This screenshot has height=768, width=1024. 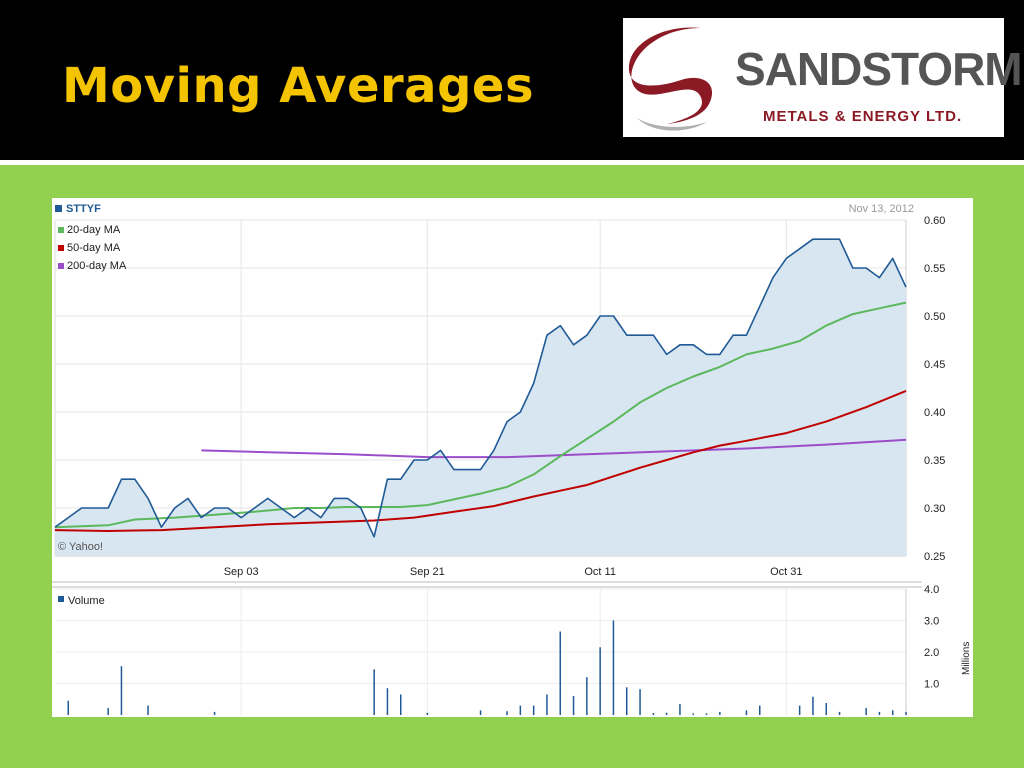 I want to click on legend-swatch-200day, so click(x=61, y=266).